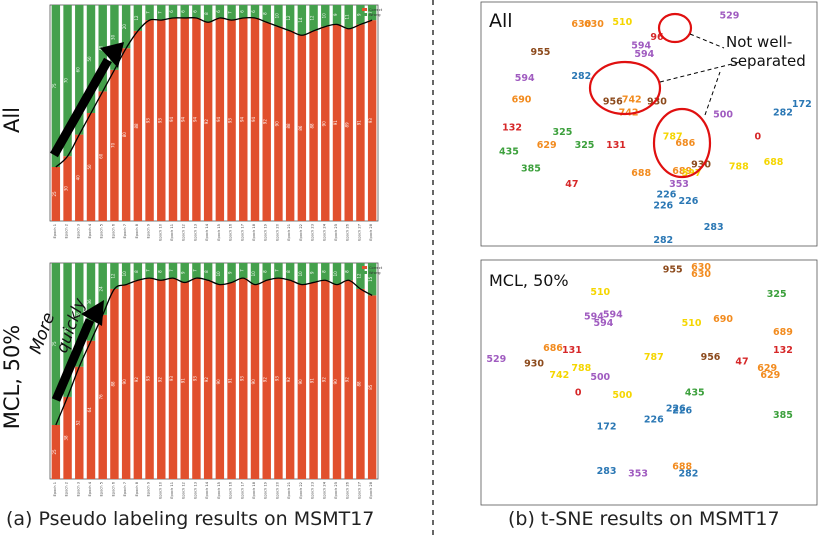  I want to click on all-value-correct-16: 93, so click(230, 121).